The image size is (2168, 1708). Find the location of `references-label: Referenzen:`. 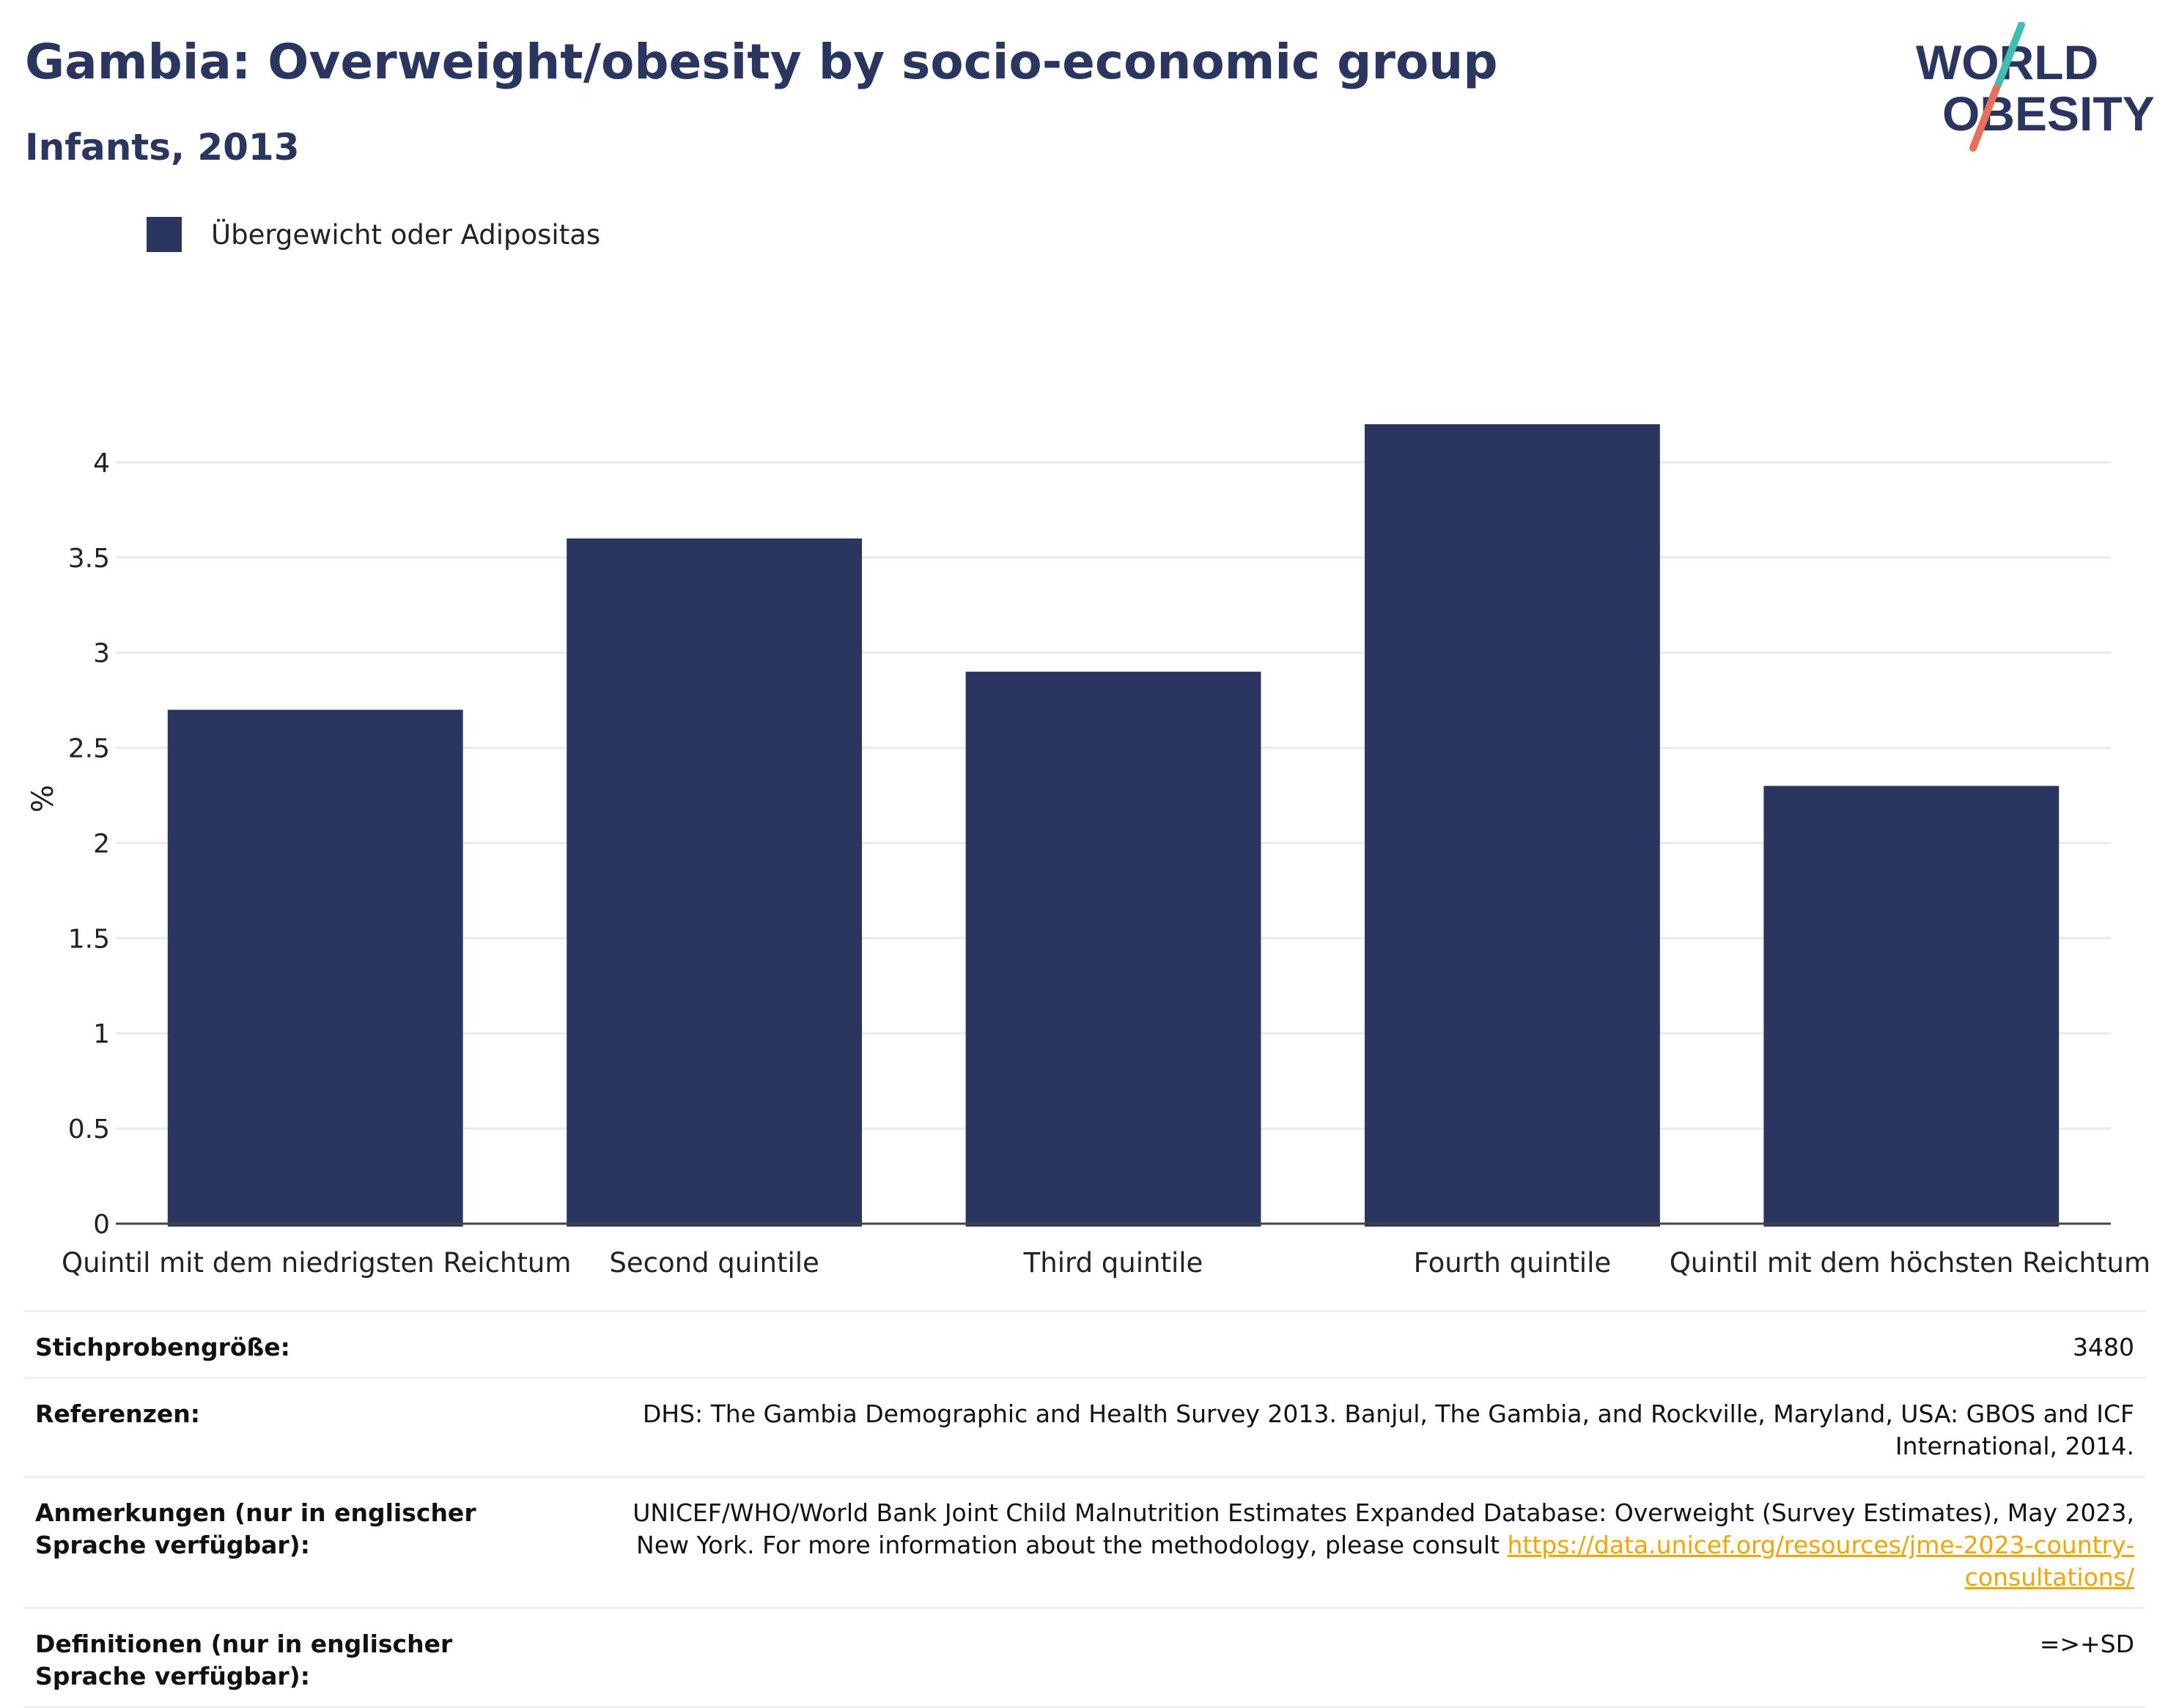

references-label: Referenzen: is located at coordinates (117, 1414).